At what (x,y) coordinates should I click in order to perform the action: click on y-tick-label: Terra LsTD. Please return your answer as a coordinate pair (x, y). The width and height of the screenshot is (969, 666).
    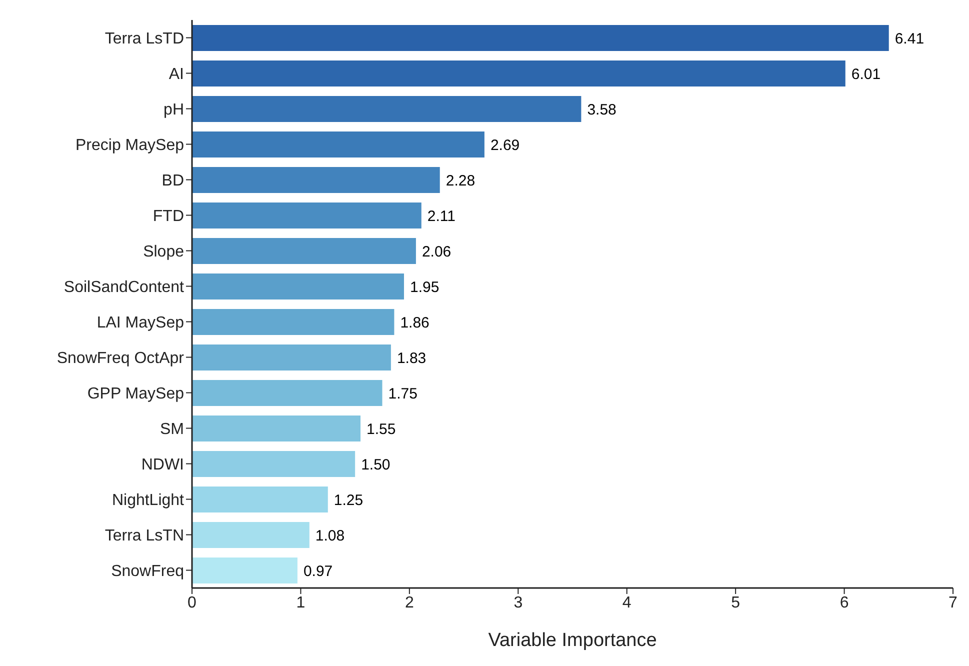
    Looking at the image, I should click on (144, 39).